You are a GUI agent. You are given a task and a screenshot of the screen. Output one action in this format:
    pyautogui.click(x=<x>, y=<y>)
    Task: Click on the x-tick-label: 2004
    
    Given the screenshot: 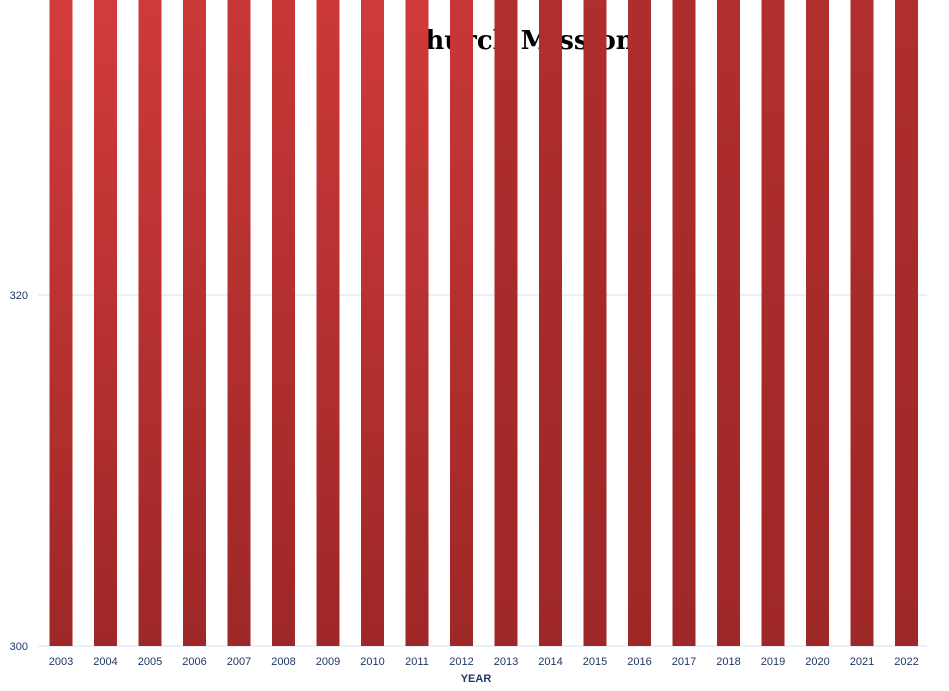 What is the action you would take?
    pyautogui.click(x=105, y=662)
    